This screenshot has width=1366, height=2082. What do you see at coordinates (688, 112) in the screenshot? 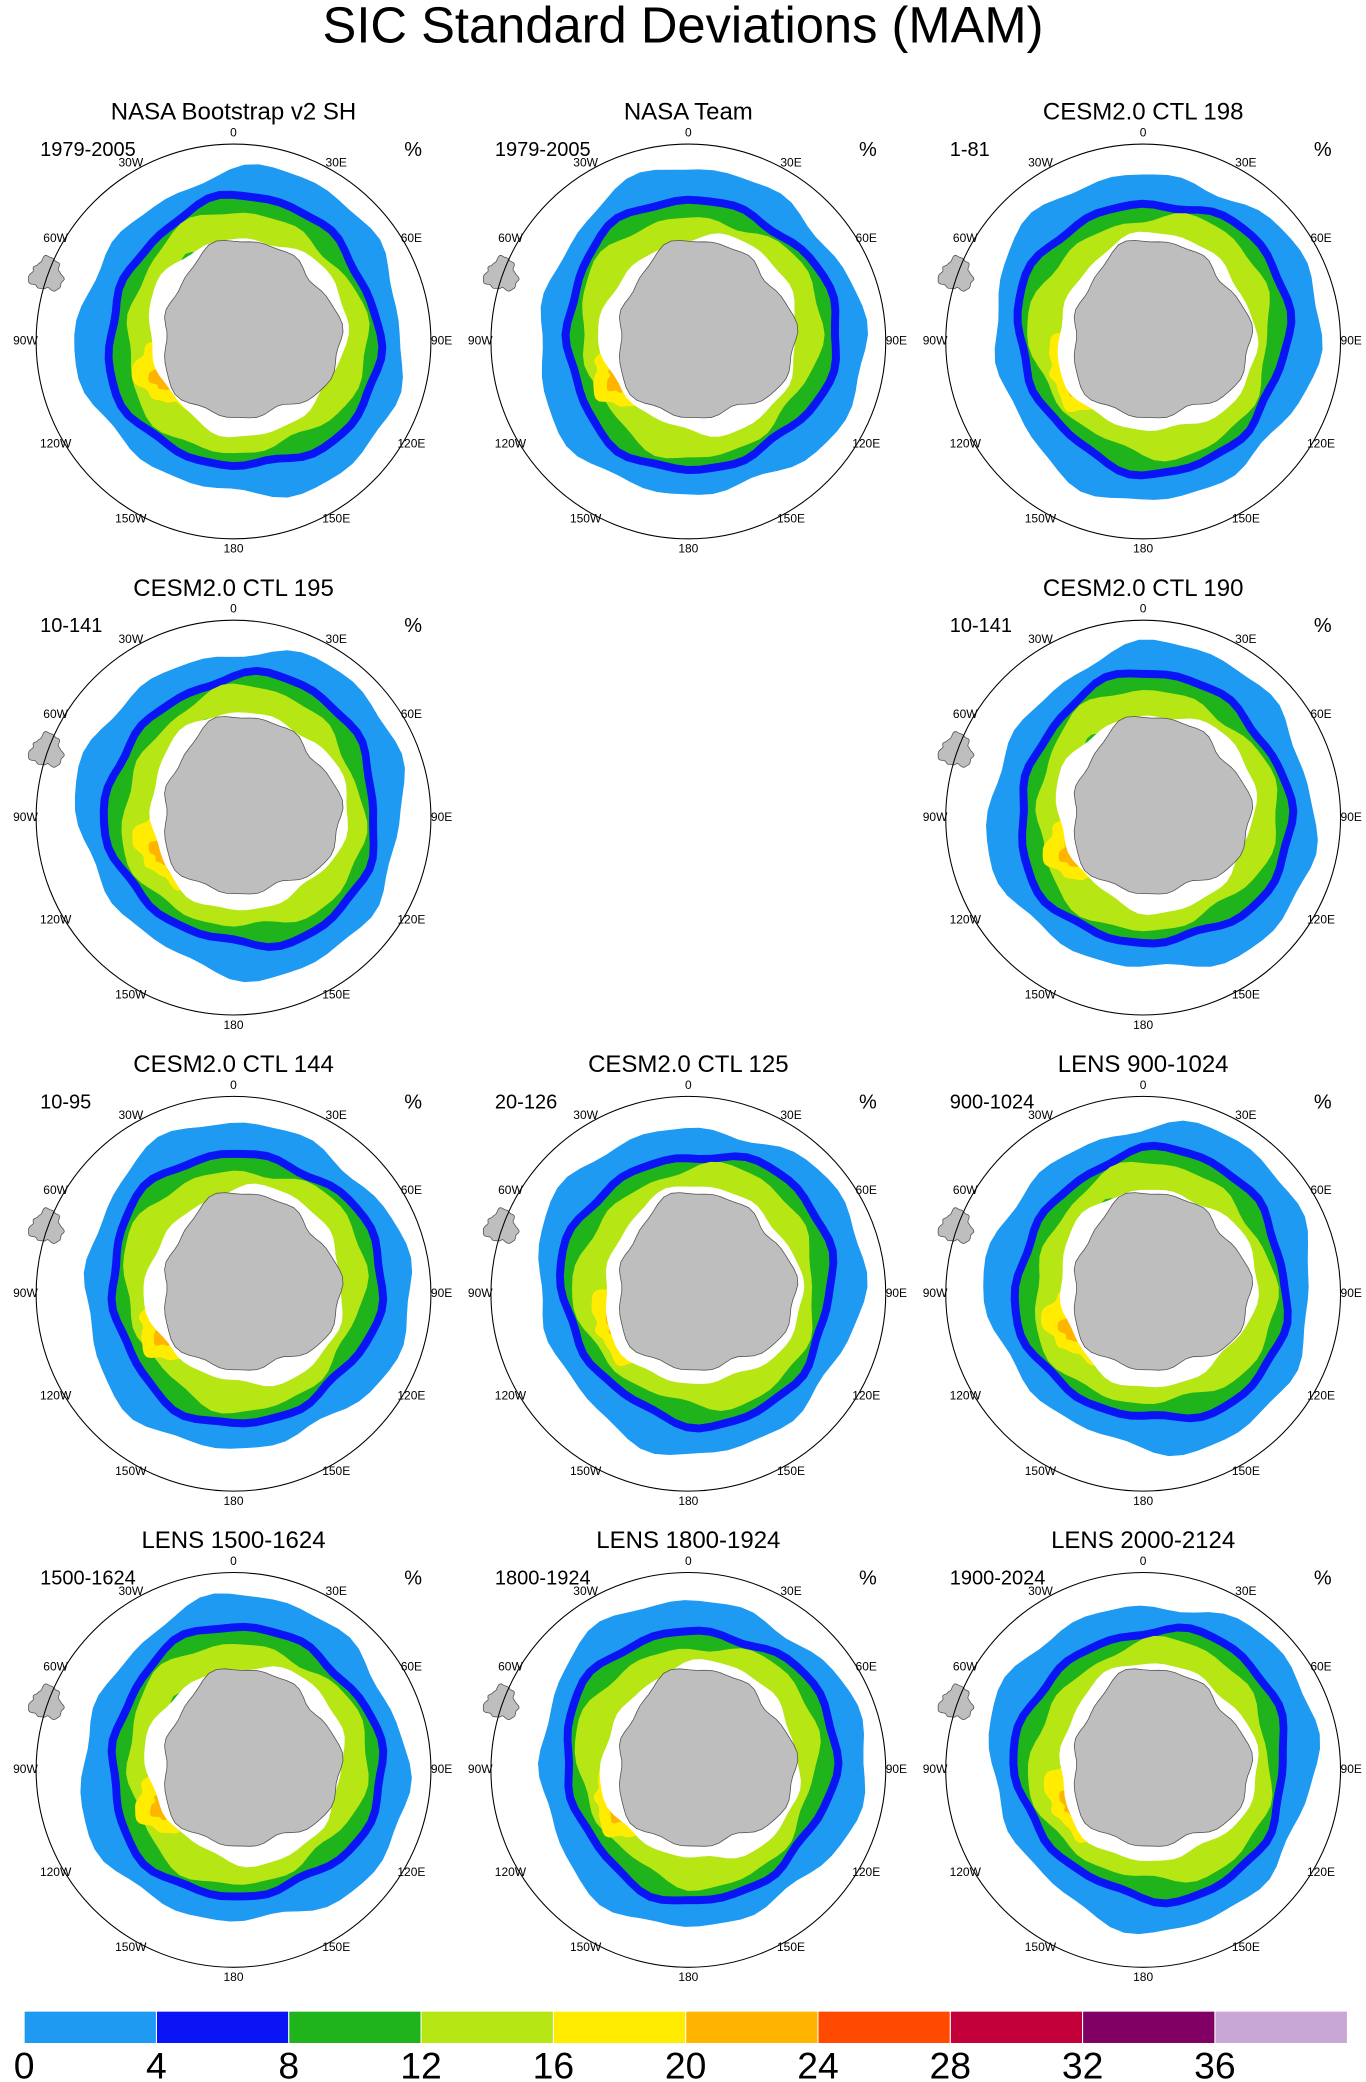
I see `panel-title: NASA Team` at bounding box center [688, 112].